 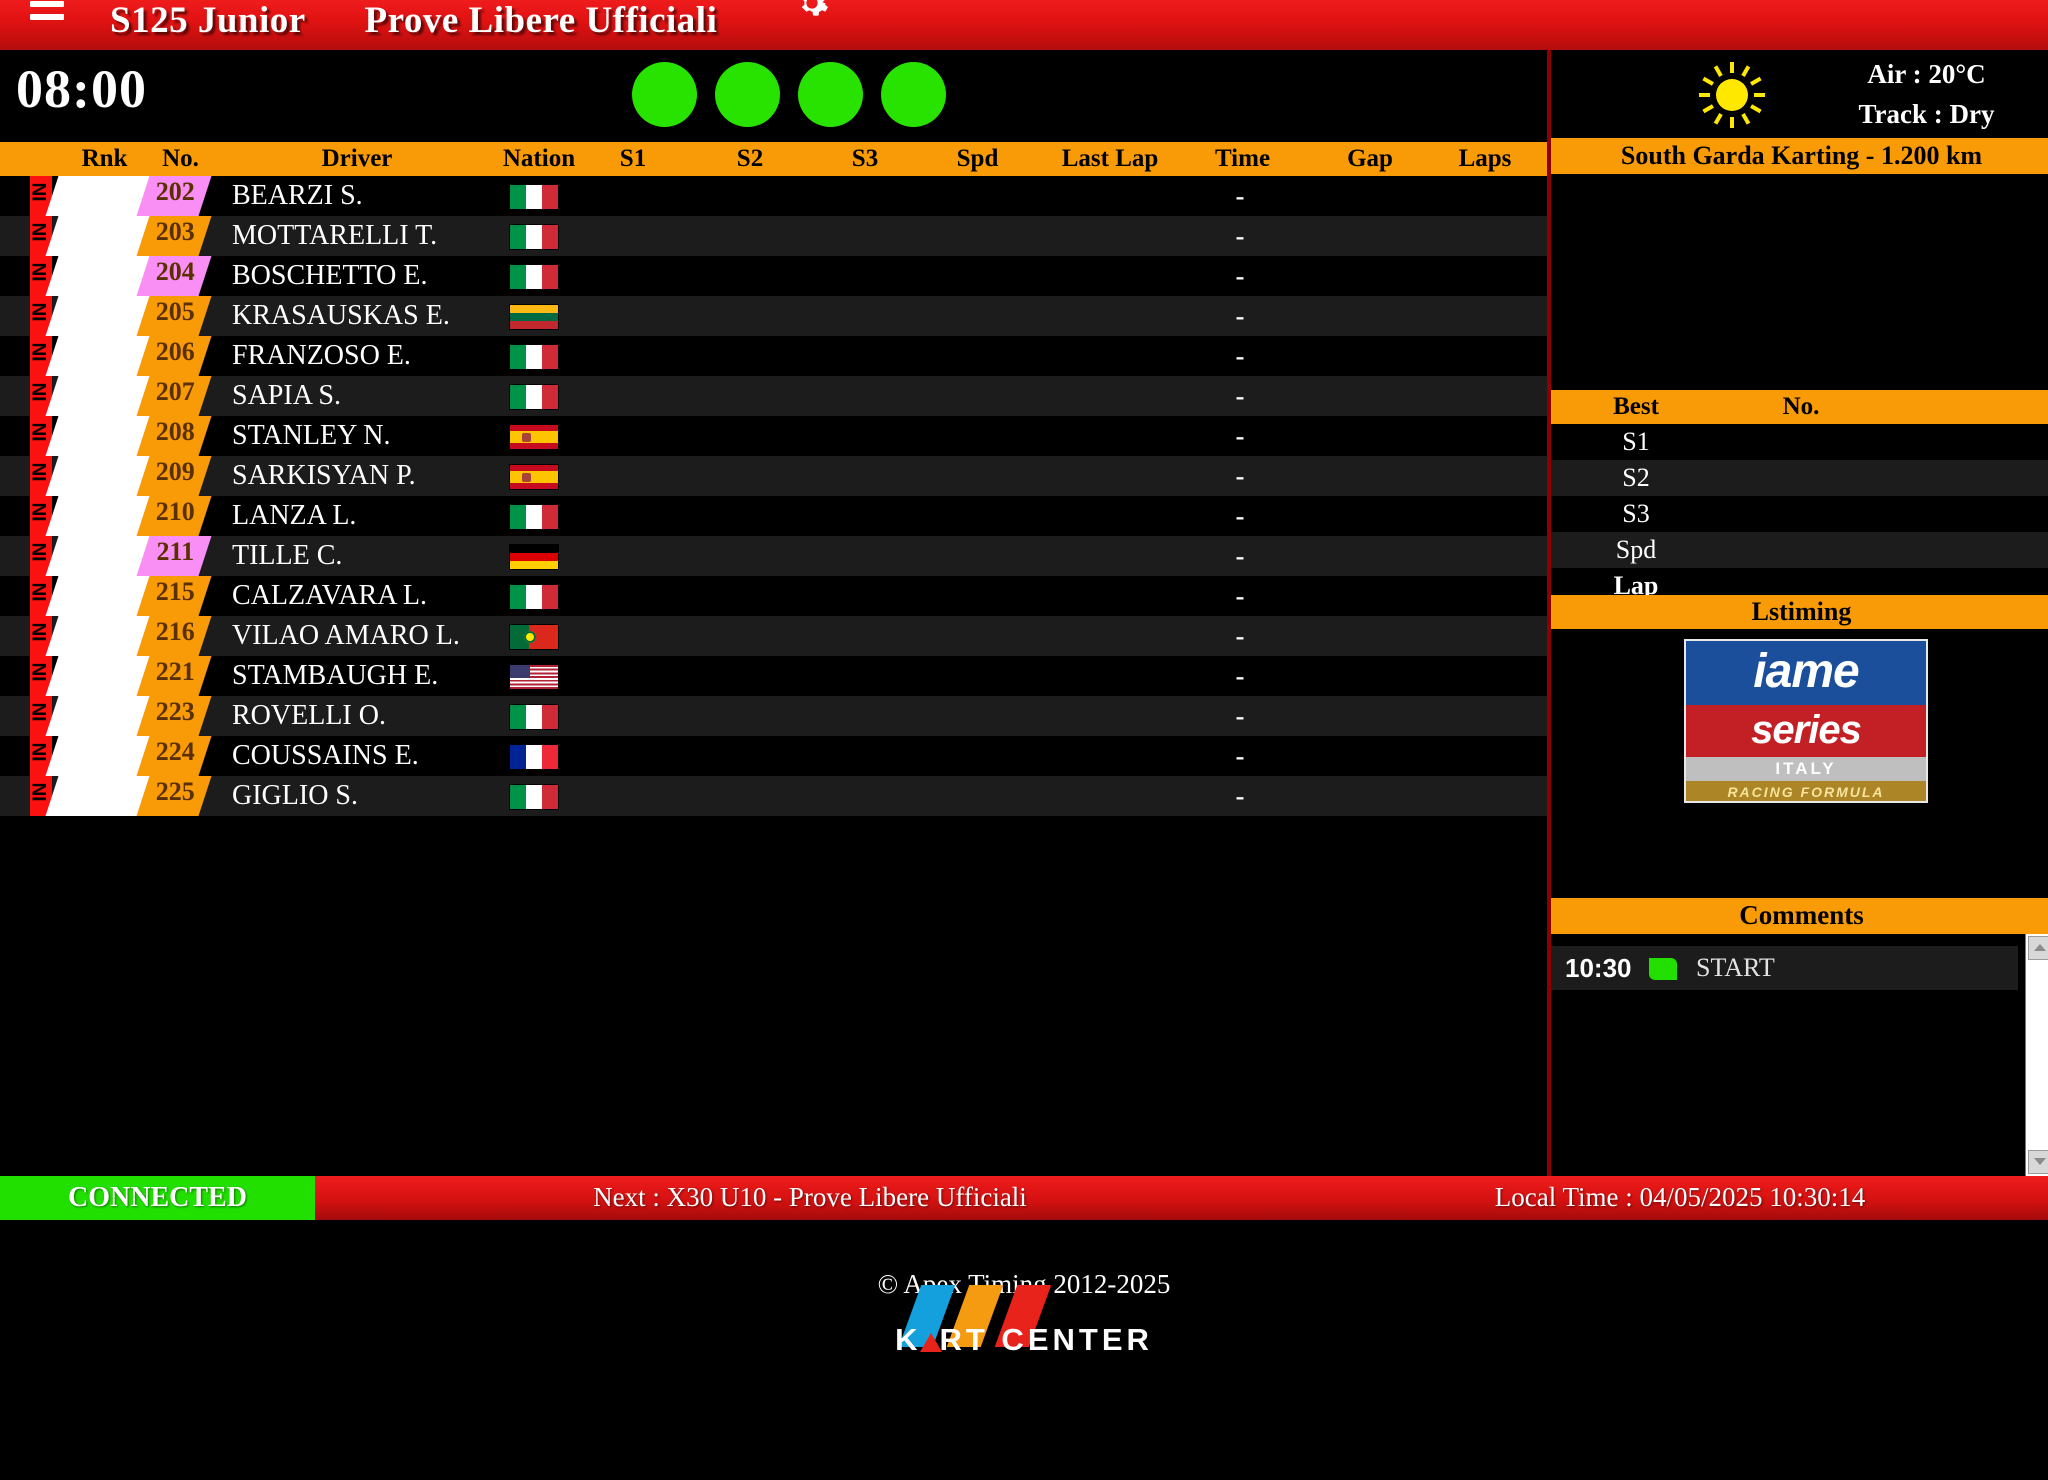 What do you see at coordinates (1926, 74) in the screenshot?
I see `air-temperature: Air : 20°C` at bounding box center [1926, 74].